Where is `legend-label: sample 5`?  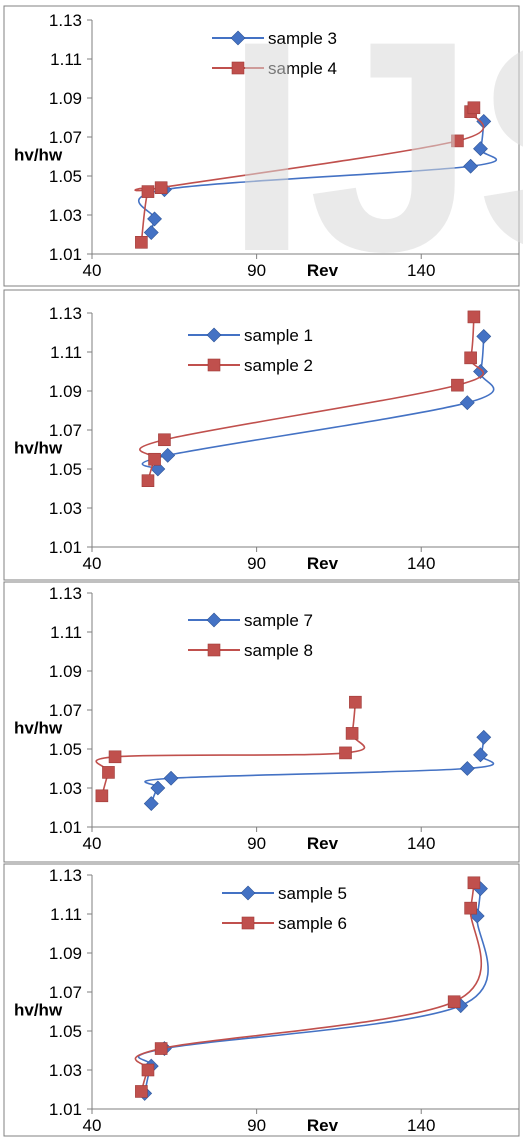 legend-label: sample 5 is located at coordinates (312, 893).